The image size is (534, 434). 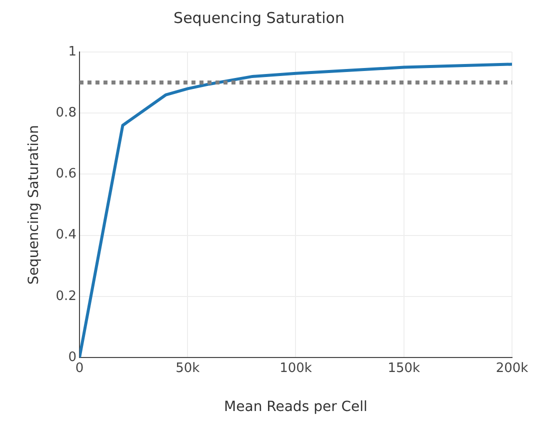 I want to click on chart-title: Sequencing Saturation, so click(x=259, y=17).